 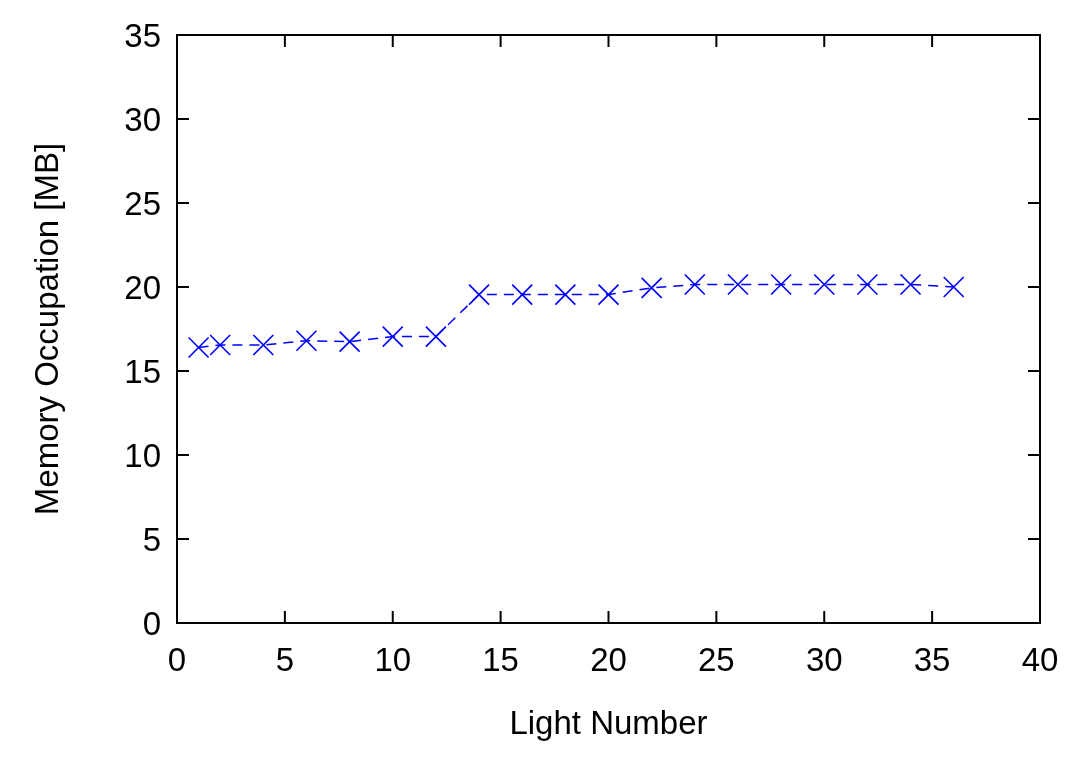 I want to click on x-tick-label: 25, so click(x=716, y=659).